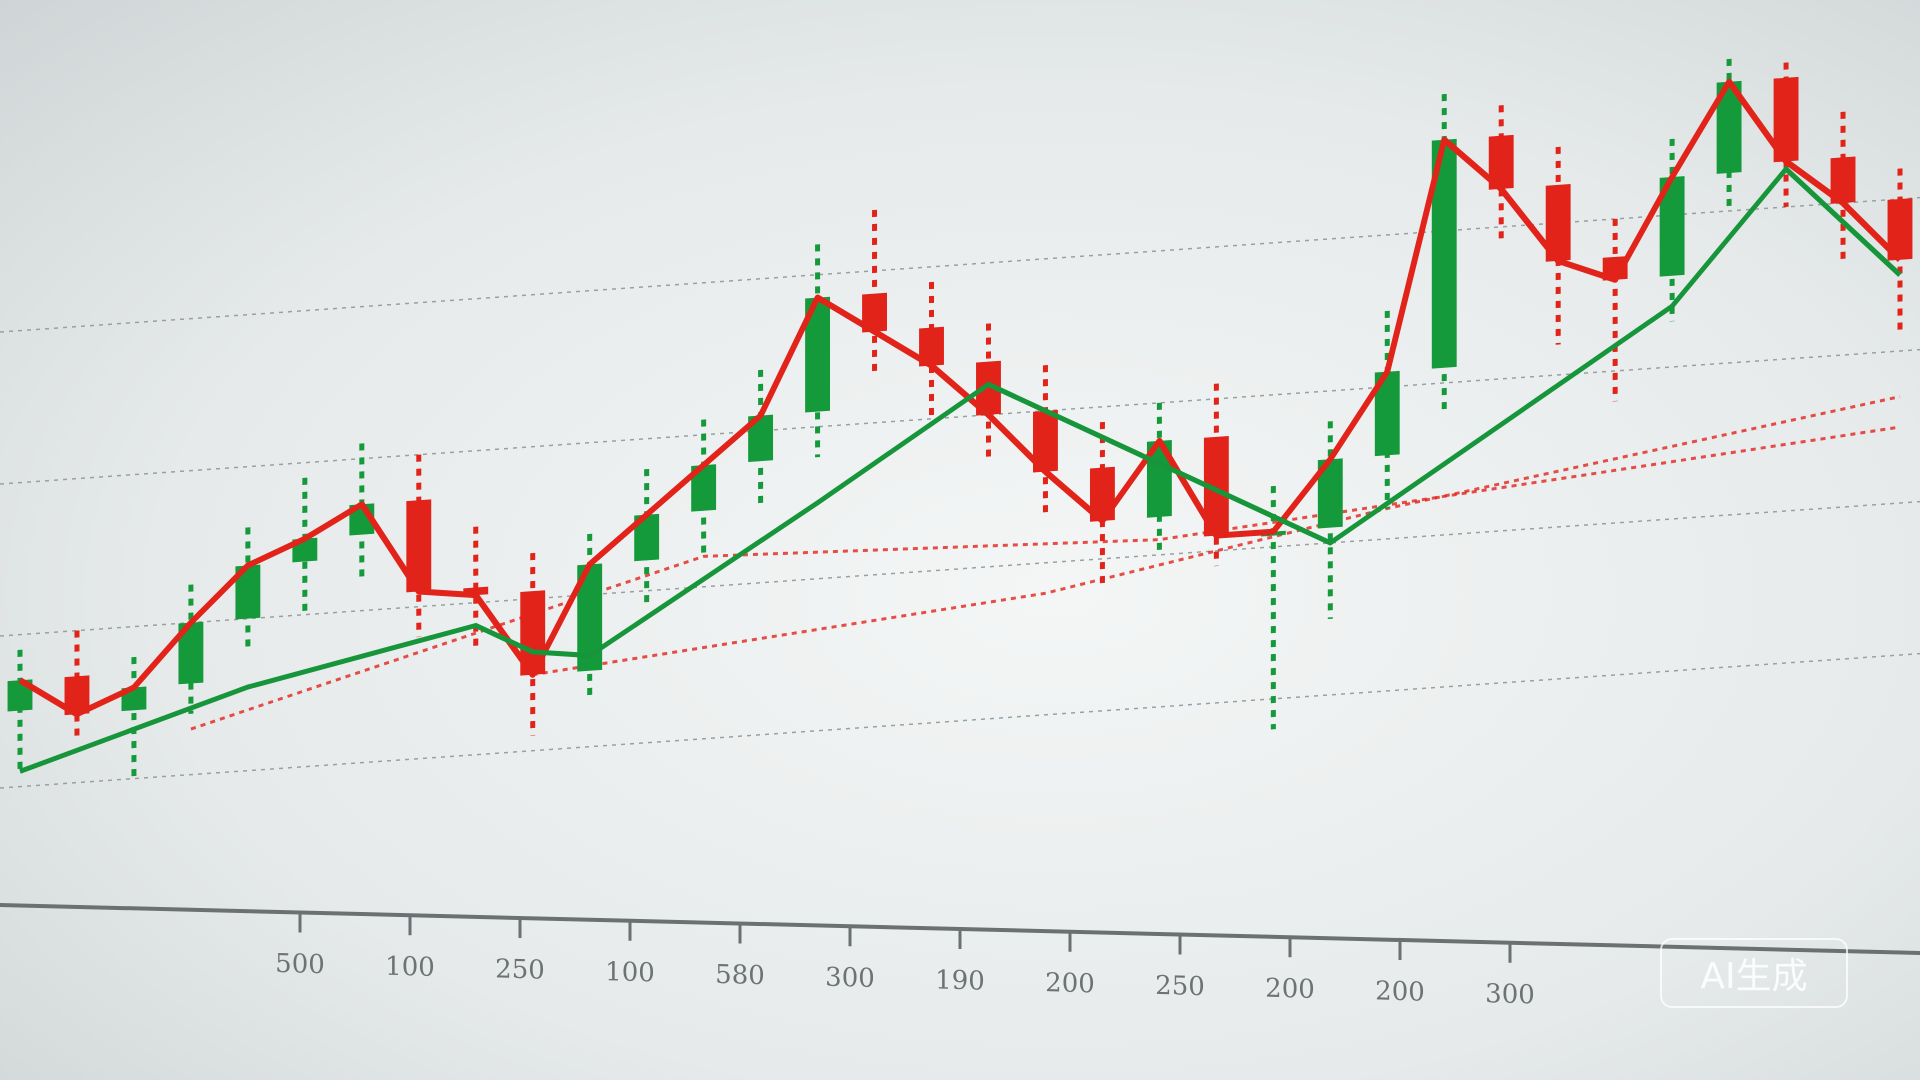 This screenshot has width=1920, height=1080. I want to click on x-tick-label: 580, so click(740, 975).